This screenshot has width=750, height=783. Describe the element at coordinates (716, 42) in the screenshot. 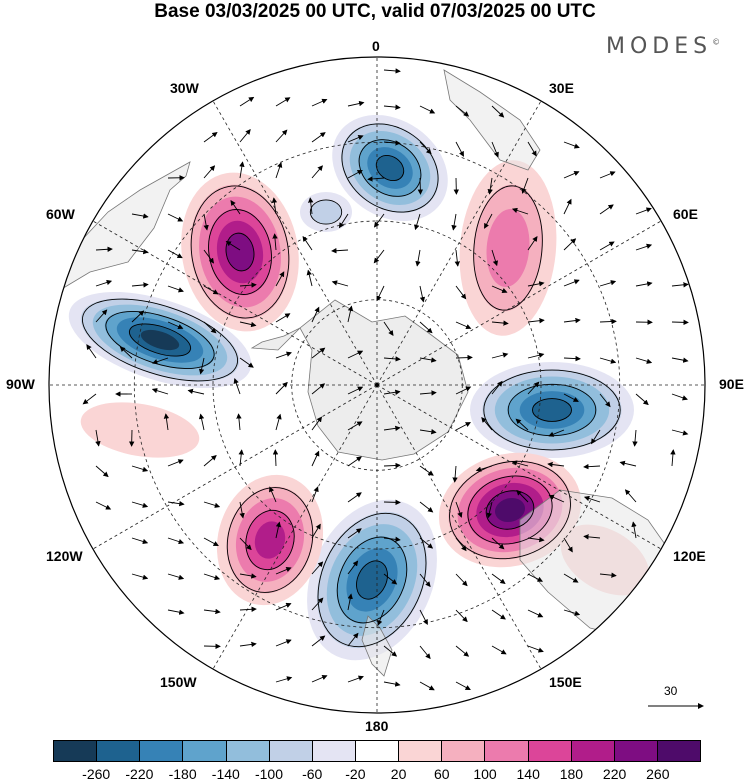

I see `copyright-mark: ©` at that location.